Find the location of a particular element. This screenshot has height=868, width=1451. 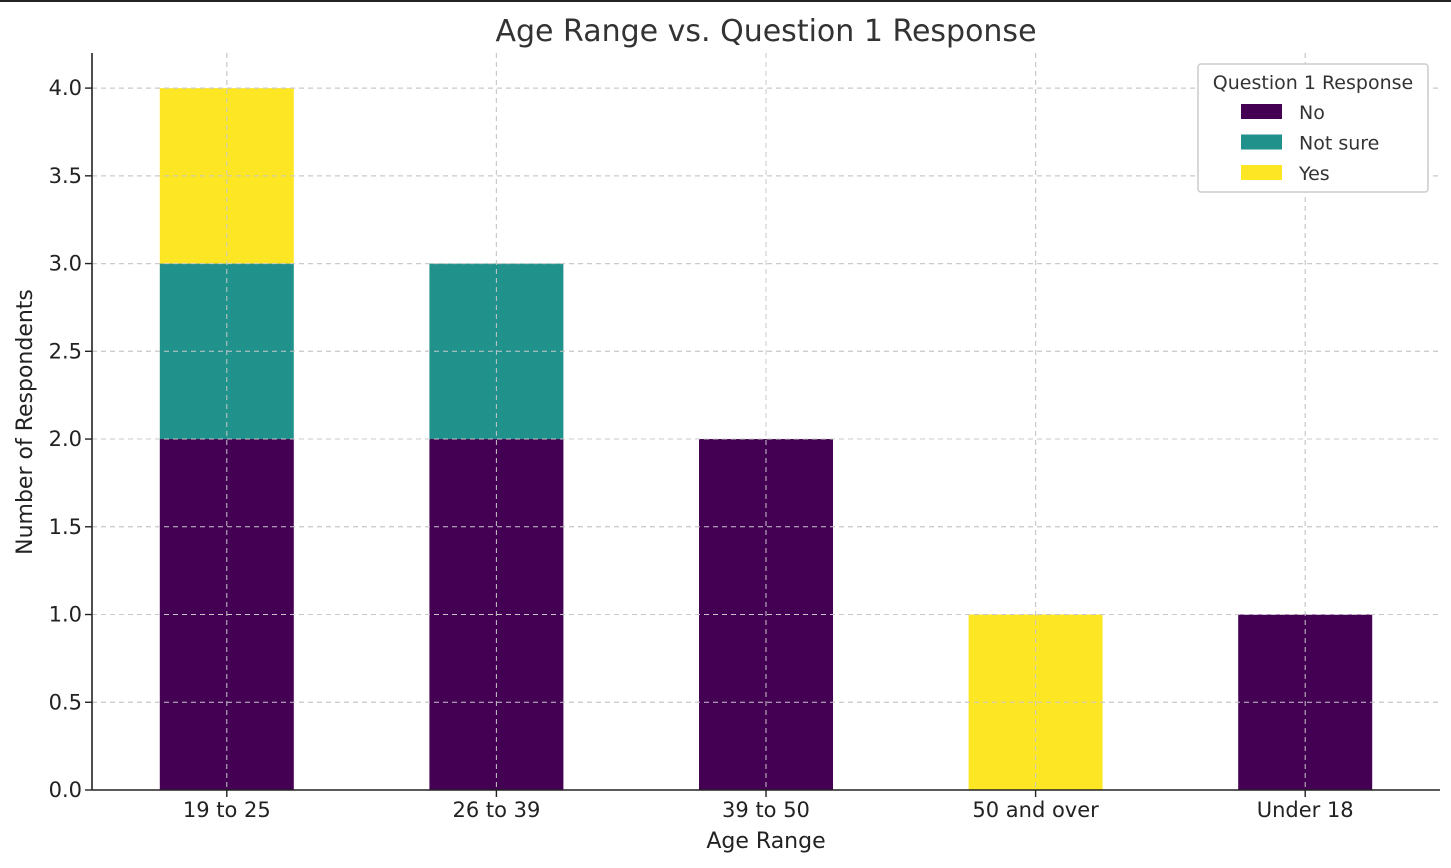

y-tick-label: 1.5 is located at coordinates (65, 527).